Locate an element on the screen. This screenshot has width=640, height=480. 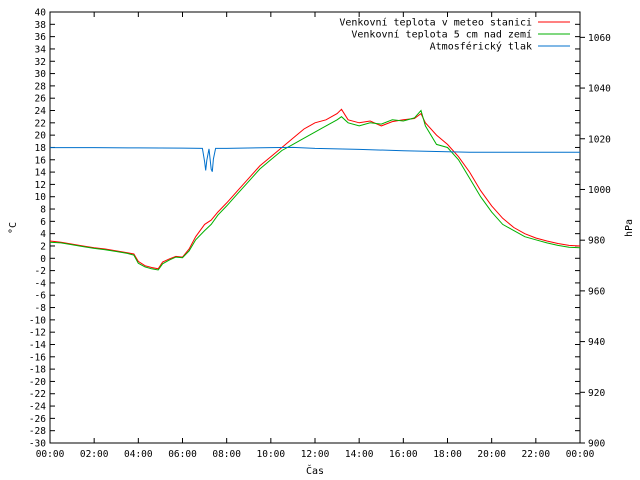
x-tick-label: 18:00 is located at coordinates (447, 454).